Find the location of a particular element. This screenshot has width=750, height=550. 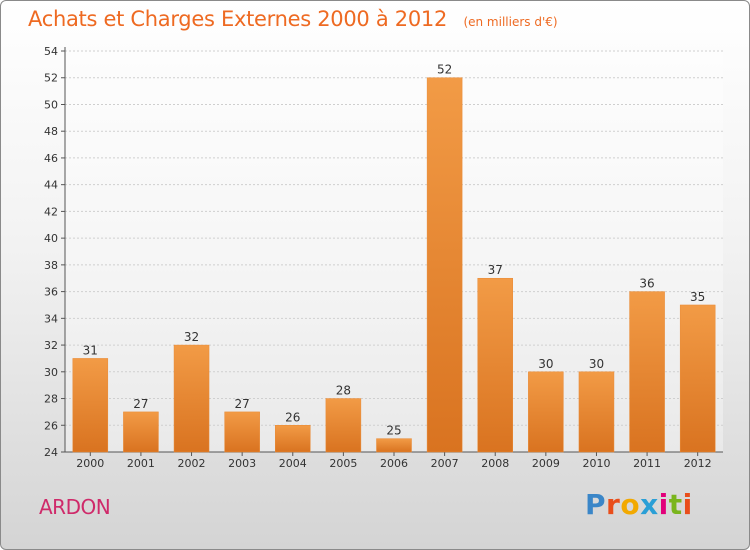

x-tick-label: 2001 is located at coordinates (141, 463).